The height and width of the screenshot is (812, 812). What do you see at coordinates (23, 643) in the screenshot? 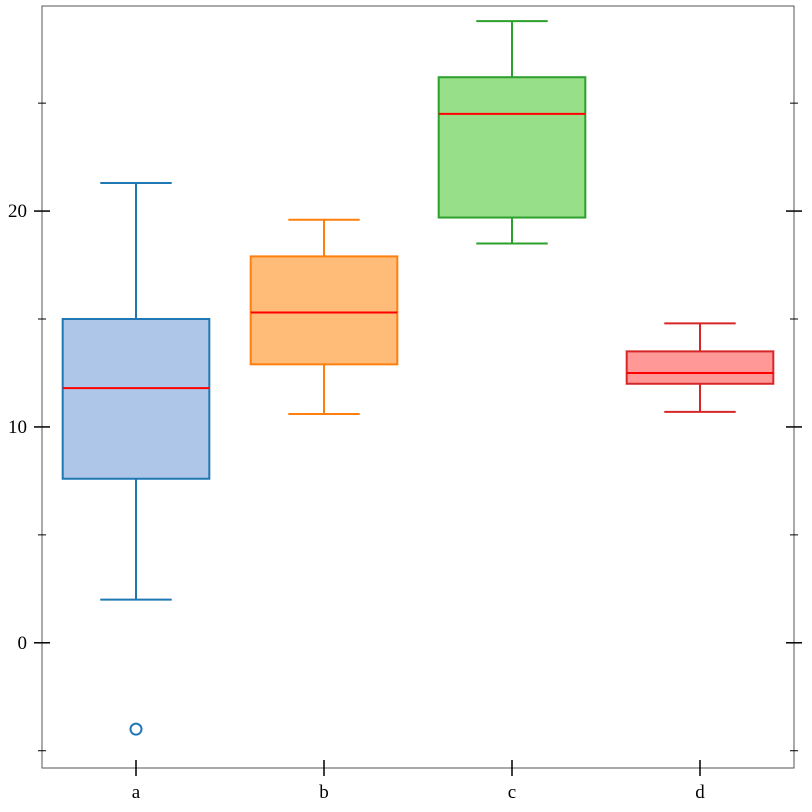
I see `y-tick-label: 0` at bounding box center [23, 643].